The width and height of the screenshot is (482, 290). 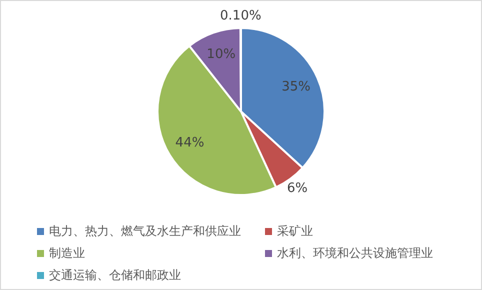 What do you see at coordinates (67, 253) in the screenshot?
I see `legend-label: 制造业` at bounding box center [67, 253].